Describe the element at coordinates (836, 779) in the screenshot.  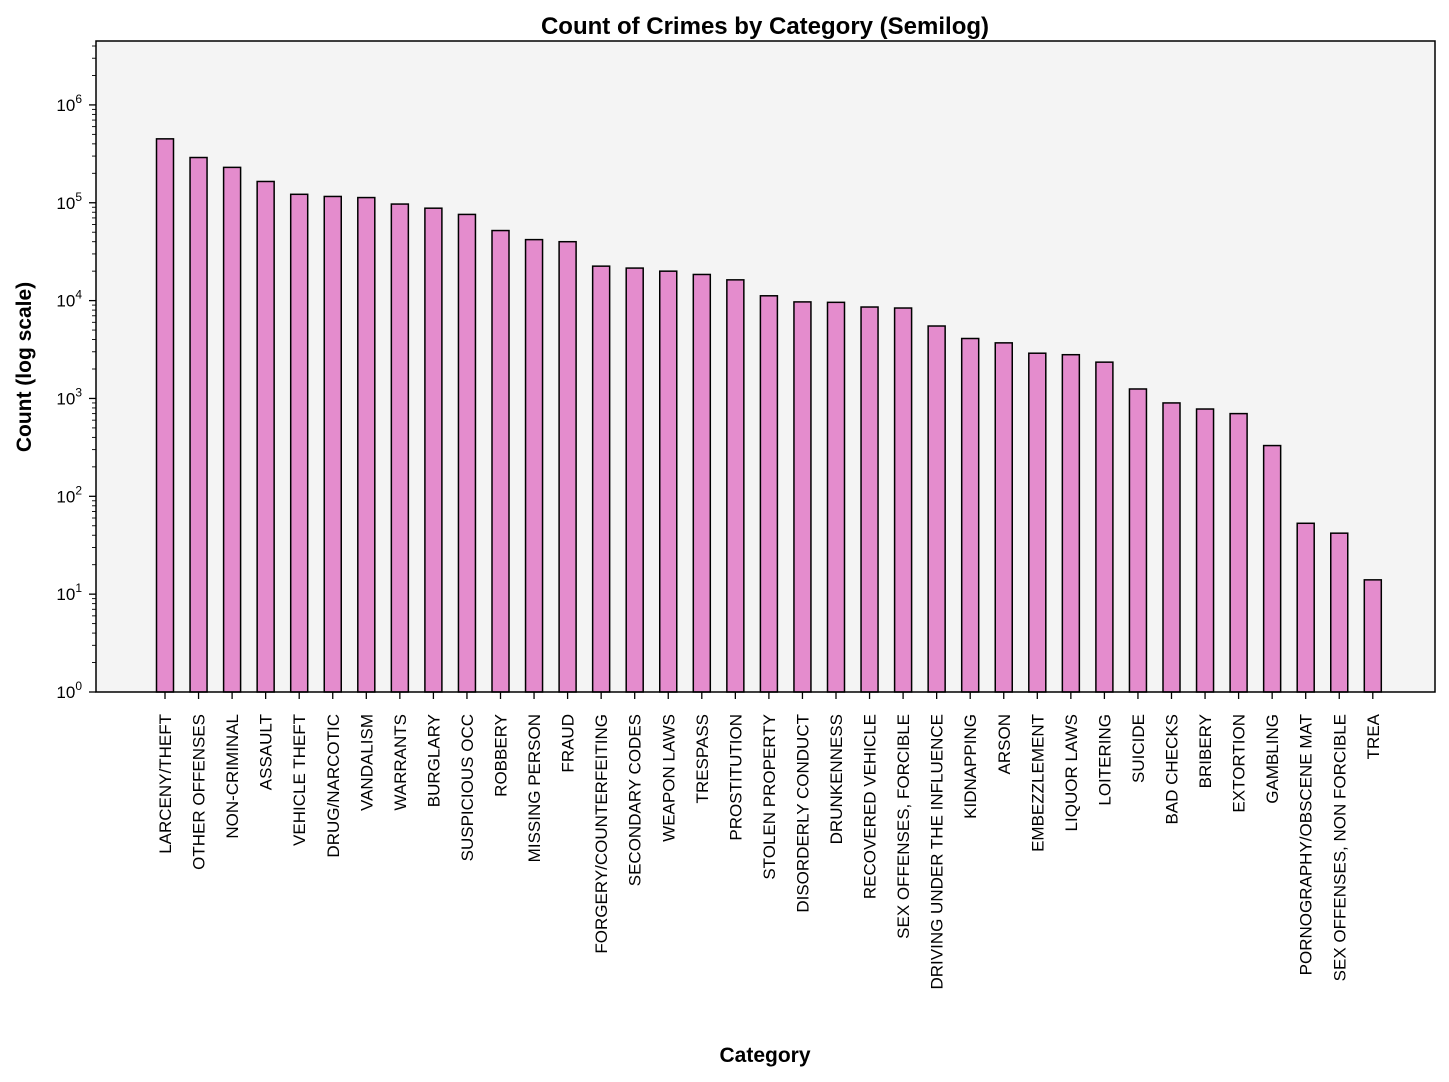
I see `x-tick-label: DRUNKENNESS` at that location.